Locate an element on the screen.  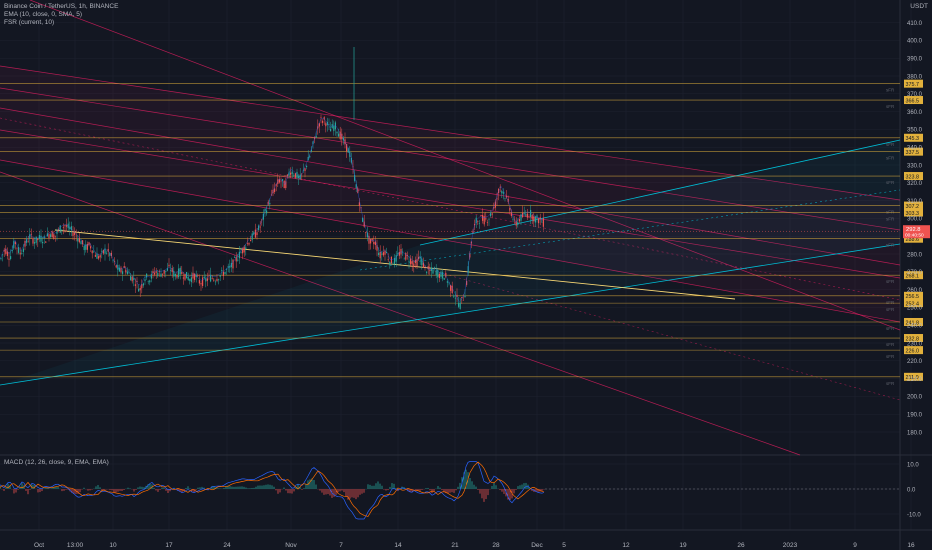
y-tick-label: 310.0 is located at coordinates (915, 202).